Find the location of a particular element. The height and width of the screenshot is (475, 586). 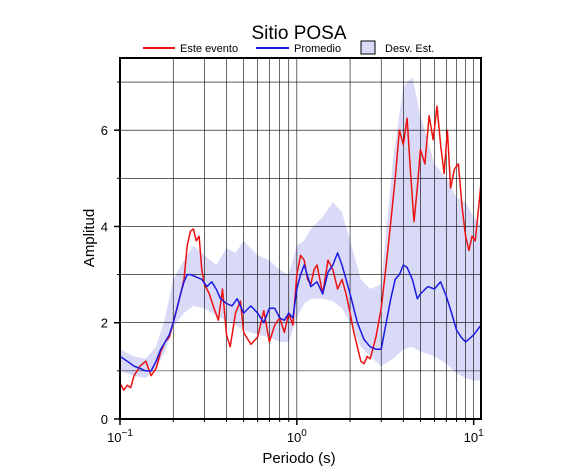

y-tick-label: 2 is located at coordinates (104, 323).